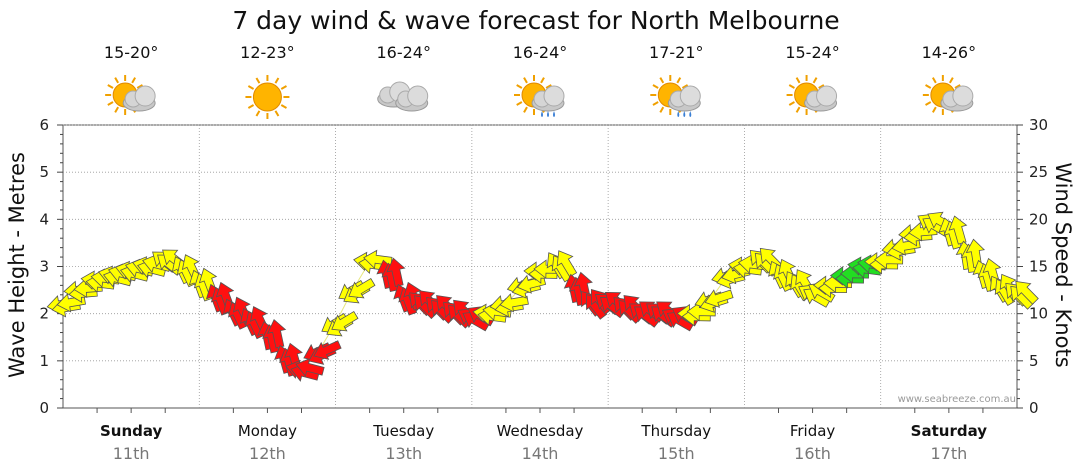 This screenshot has width=1080, height=475. I want to click on right-tick-label: 20, so click(1038, 219).